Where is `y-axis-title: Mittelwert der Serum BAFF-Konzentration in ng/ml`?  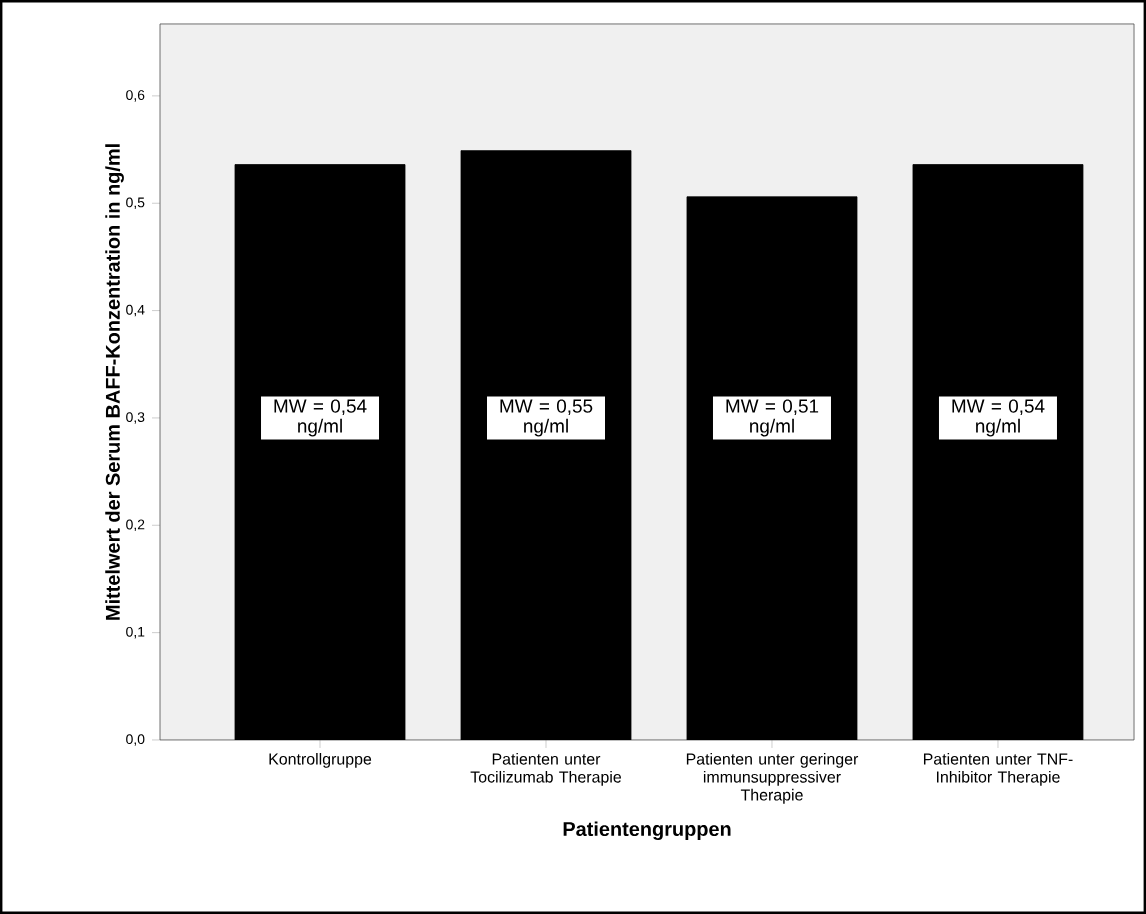 y-axis-title: Mittelwert der Serum BAFF-Konzentration in ng/ml is located at coordinates (114, 382).